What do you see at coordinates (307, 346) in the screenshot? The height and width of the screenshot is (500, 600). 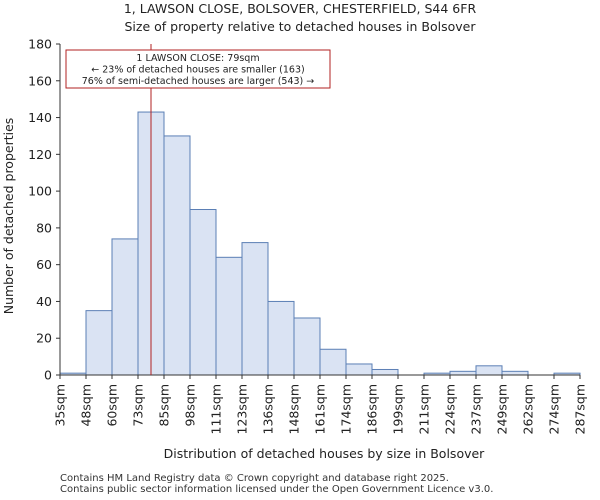 I see `bar-148sqm` at bounding box center [307, 346].